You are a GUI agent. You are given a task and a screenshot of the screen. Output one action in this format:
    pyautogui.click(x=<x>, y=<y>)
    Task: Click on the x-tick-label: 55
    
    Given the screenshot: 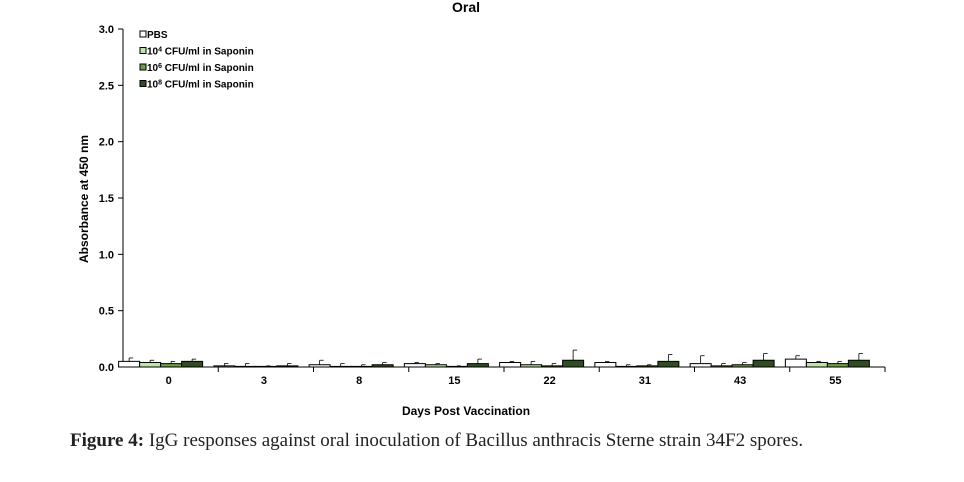 What is the action you would take?
    pyautogui.click(x=835, y=381)
    